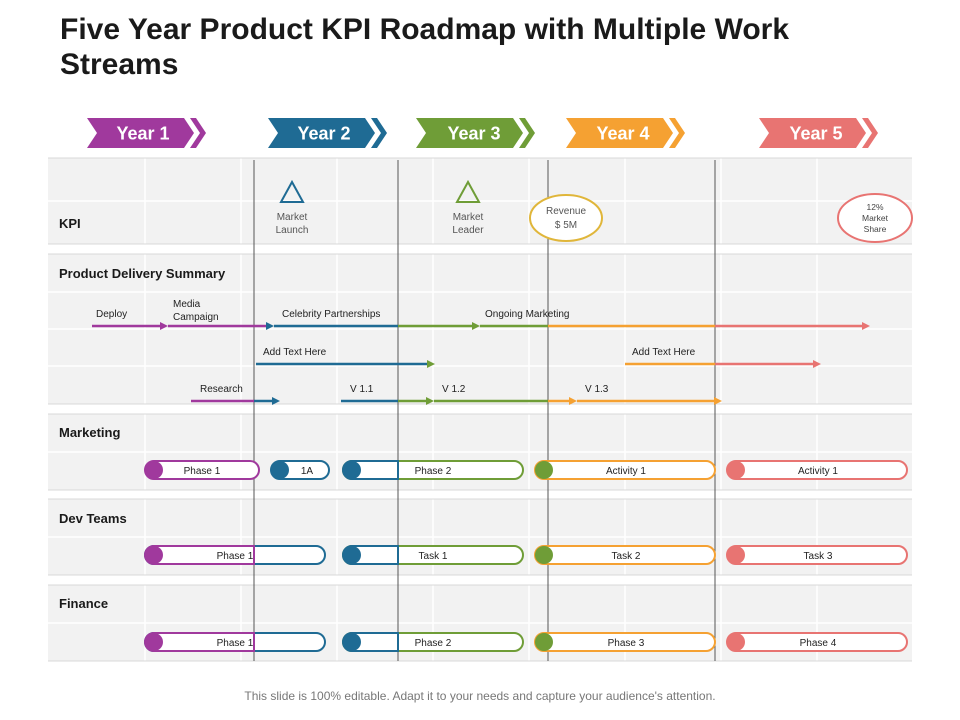  Describe the element at coordinates (875, 229) in the screenshot. I see `market-share-line3: Share` at that location.